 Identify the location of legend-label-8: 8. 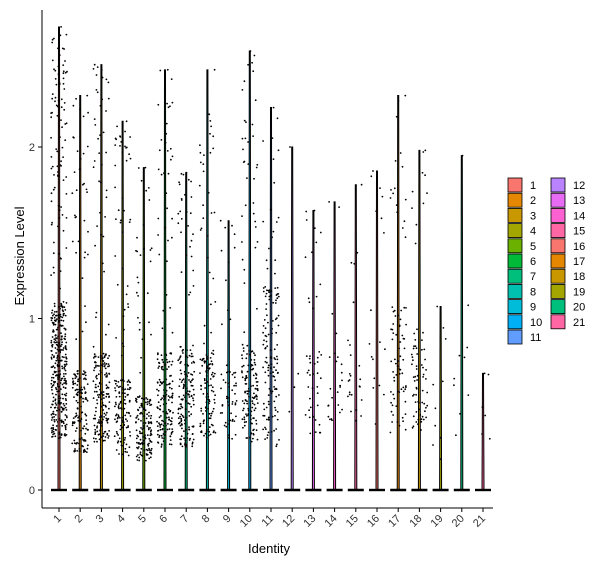
(533, 292).